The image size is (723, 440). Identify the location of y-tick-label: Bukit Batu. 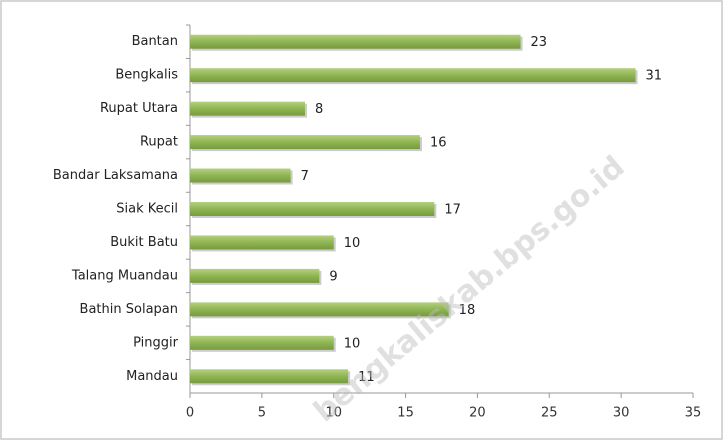
(144, 242).